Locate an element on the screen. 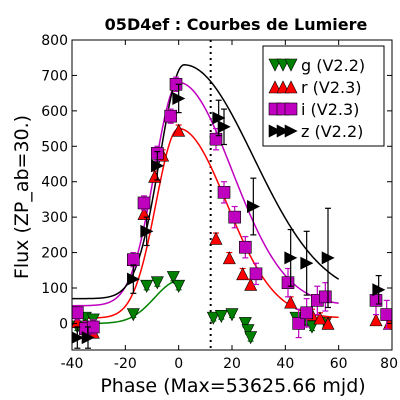 Image resolution: width=400 pixels, height=400 pixels. y-tick-label: 400 is located at coordinates (54, 183).